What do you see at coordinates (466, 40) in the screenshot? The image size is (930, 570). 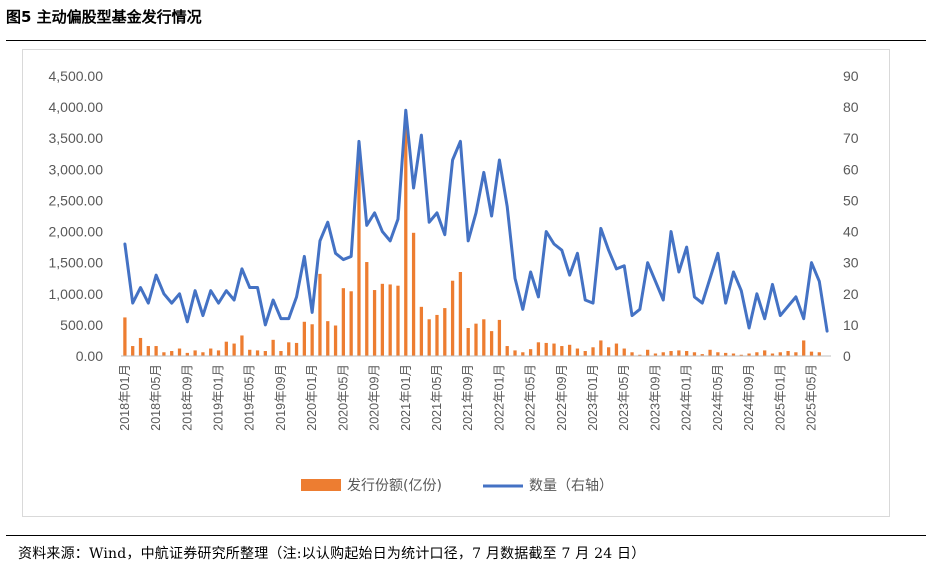 I see `title-divider` at bounding box center [466, 40].